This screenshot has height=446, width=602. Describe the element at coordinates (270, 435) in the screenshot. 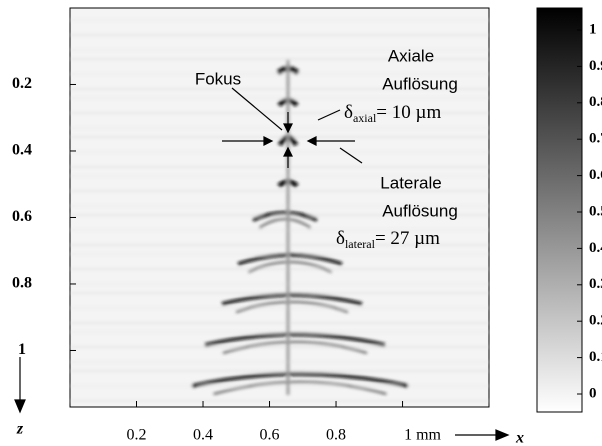

I see `x-tick-label: 0.6` at that location.